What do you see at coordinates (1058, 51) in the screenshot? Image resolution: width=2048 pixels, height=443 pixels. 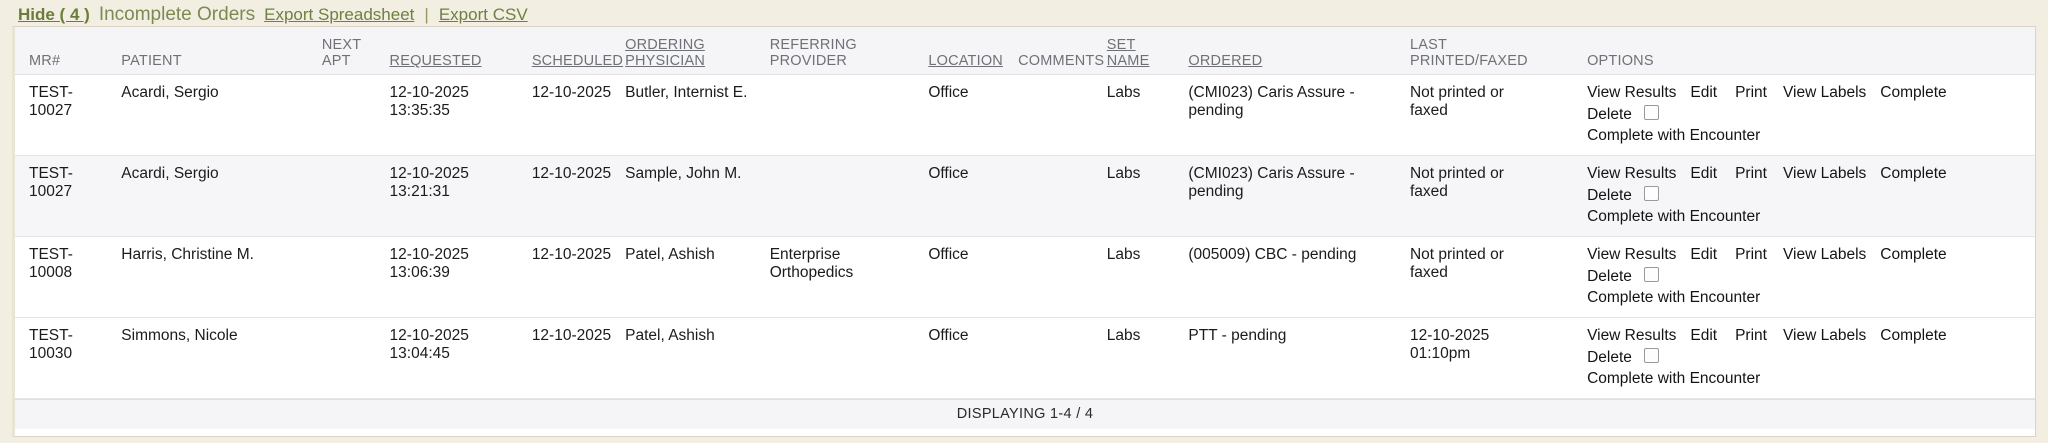 I see `column-header-comments: COMMENTS` at bounding box center [1058, 51].